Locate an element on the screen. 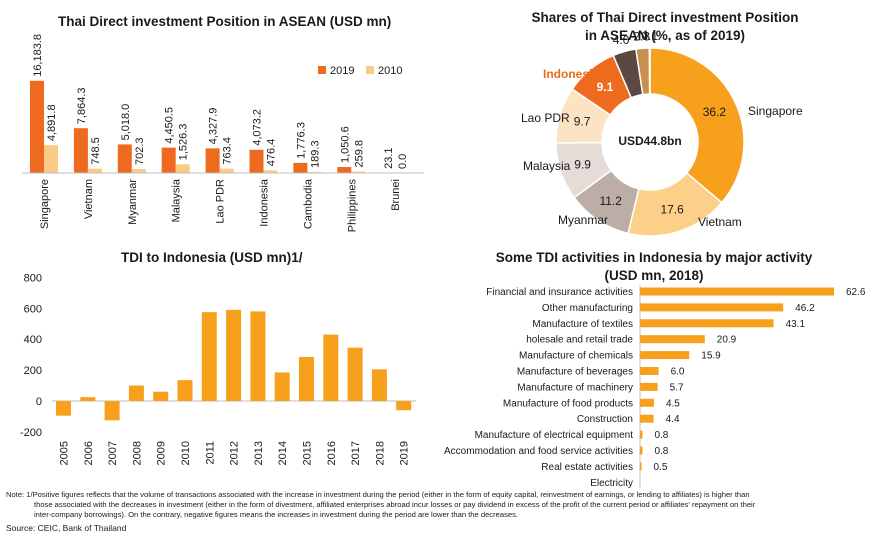 The width and height of the screenshot is (870, 541). tdi-year-label-2009: 2009 is located at coordinates (162, 453).